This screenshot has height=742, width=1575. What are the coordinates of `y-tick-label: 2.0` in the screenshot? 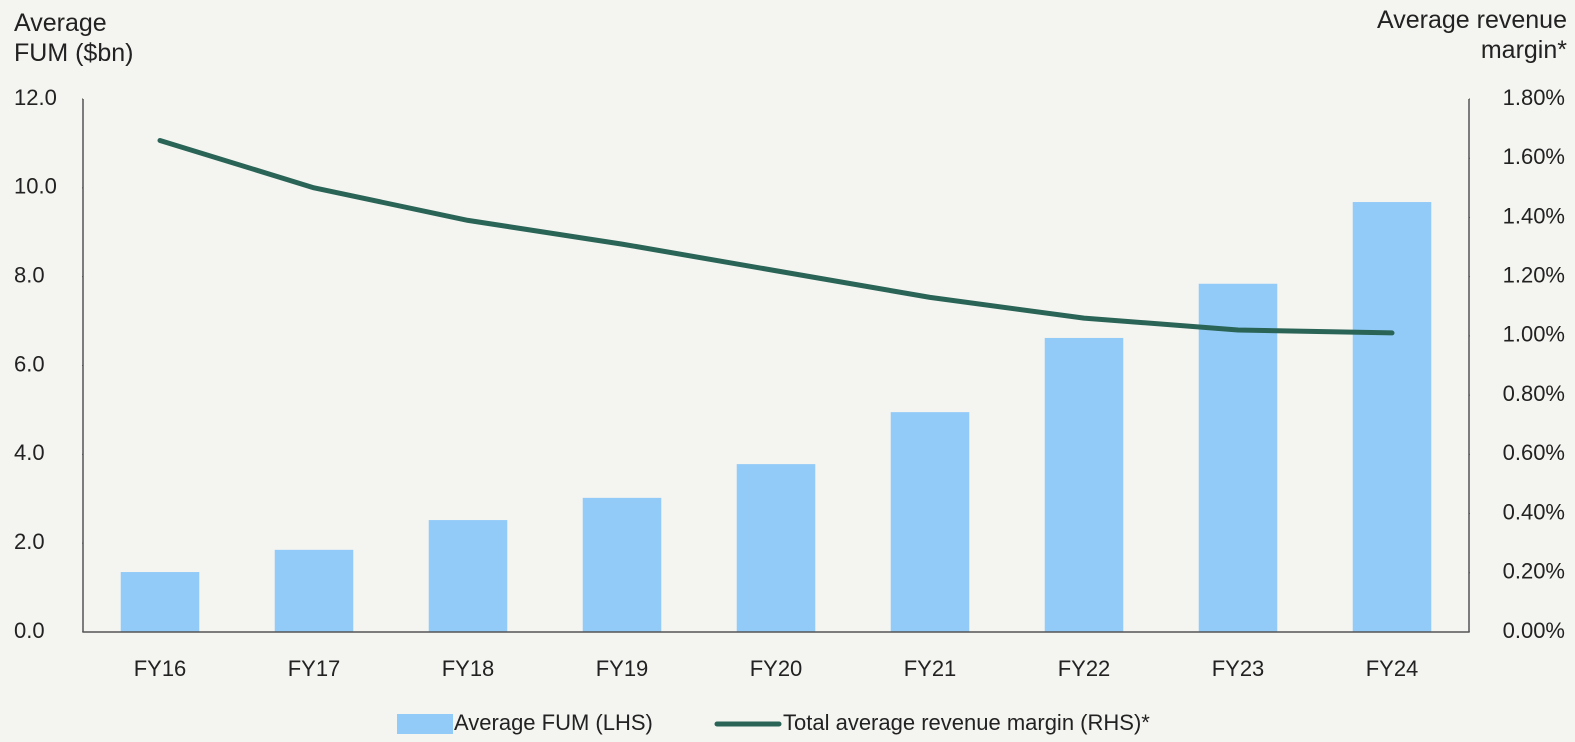 It's located at (29, 541).